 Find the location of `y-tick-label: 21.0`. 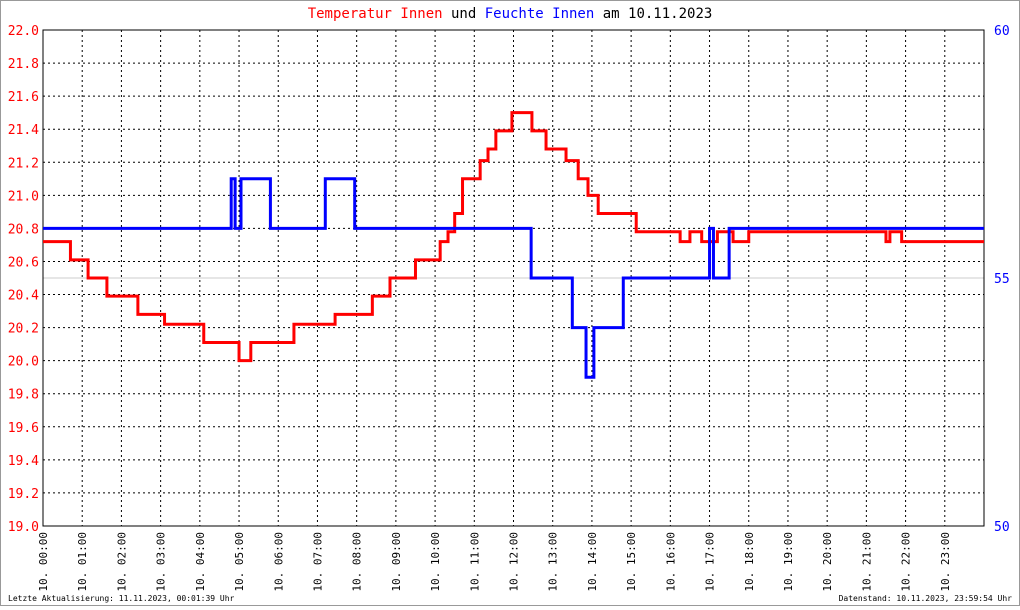

y-tick-label: 21.0 is located at coordinates (23, 196).